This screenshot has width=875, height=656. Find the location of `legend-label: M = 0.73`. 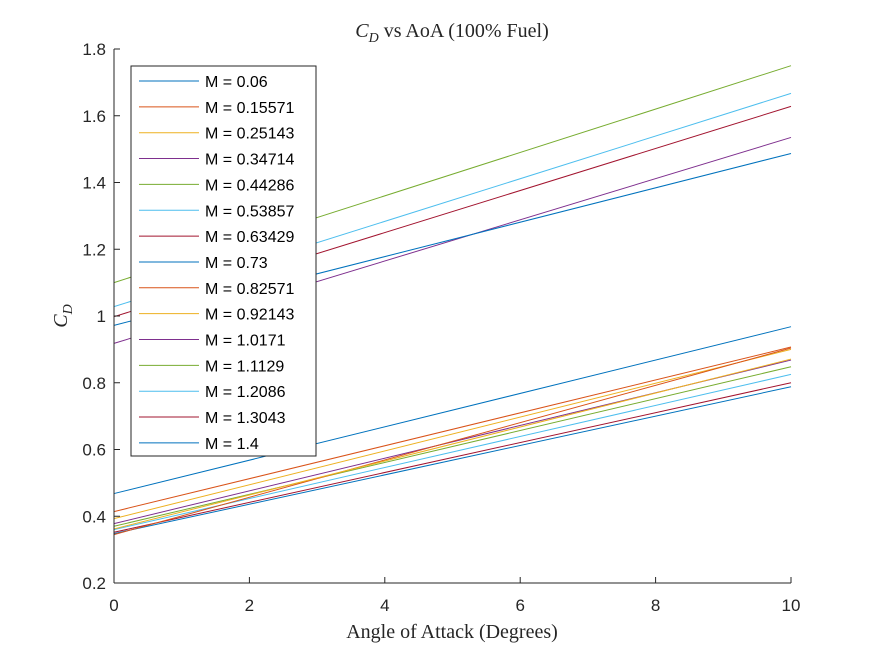

legend-label: M = 0.73 is located at coordinates (236, 263).